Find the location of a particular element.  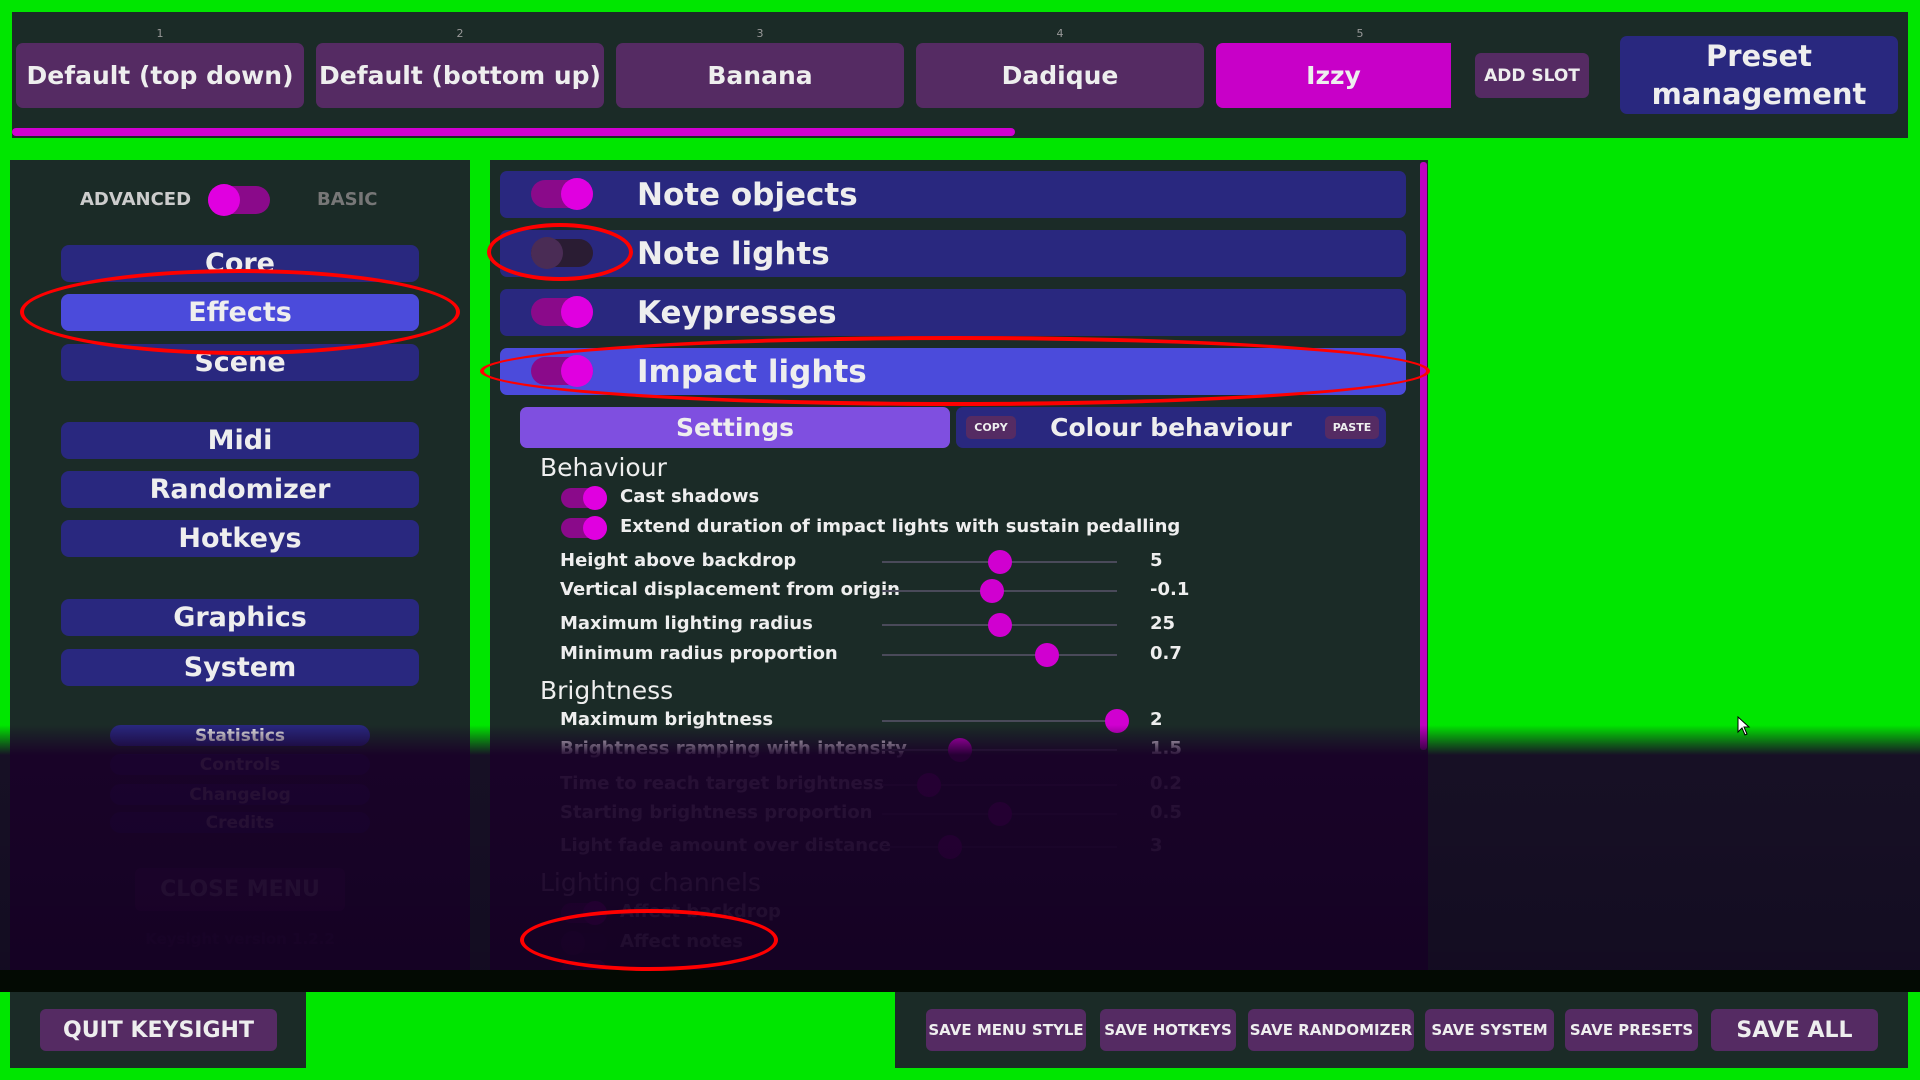

effect-header-note-objects: Note objects is located at coordinates (953, 194).